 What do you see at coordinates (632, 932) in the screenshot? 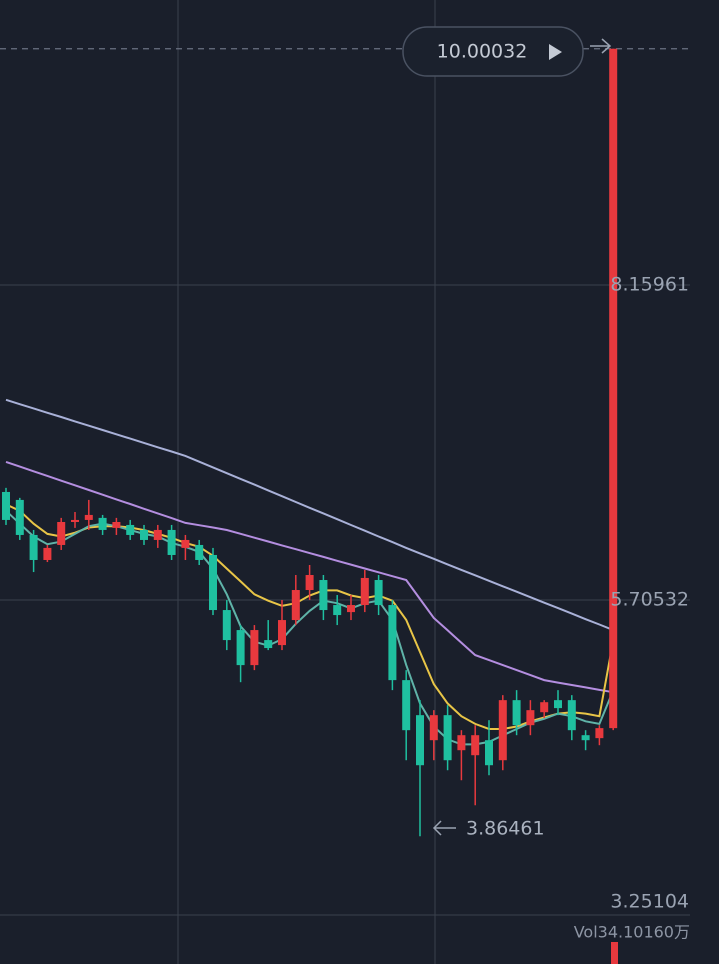
I see `volume-label: Vol34.10160万` at bounding box center [632, 932].